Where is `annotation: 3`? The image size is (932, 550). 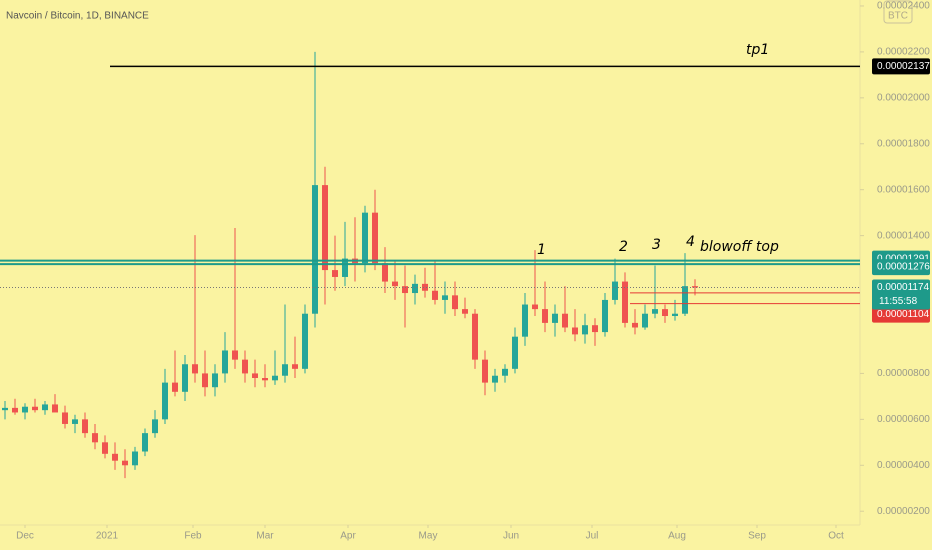 annotation: 3 is located at coordinates (656, 245).